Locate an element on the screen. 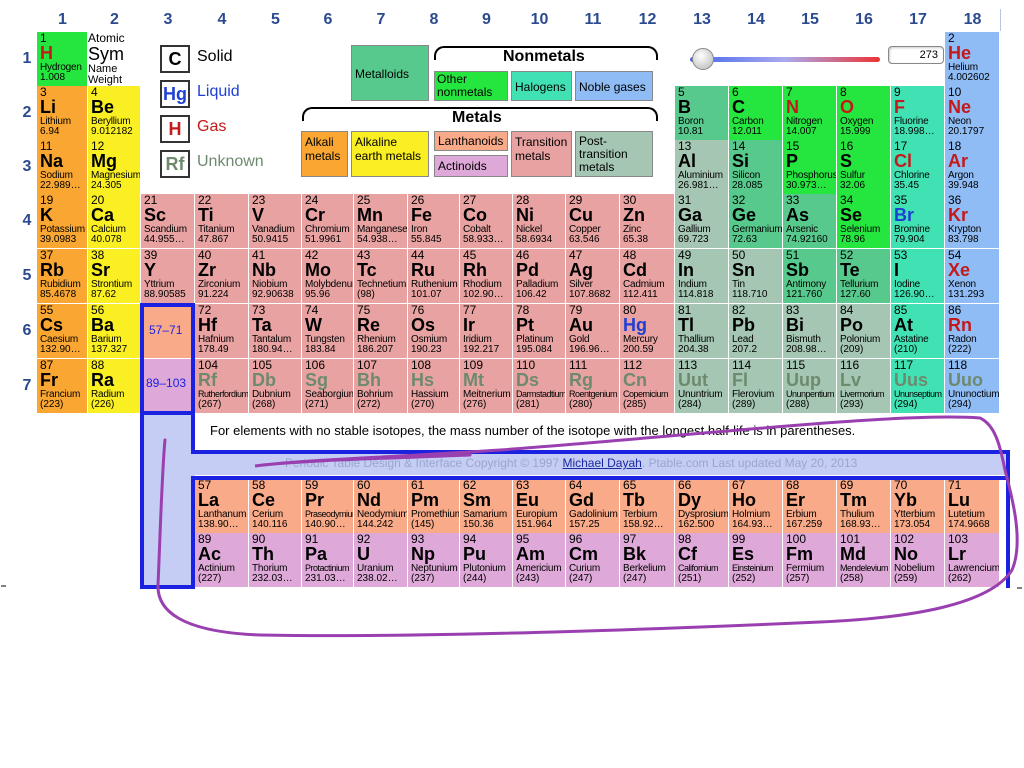 This screenshot has width=1024, height=768. category-alkaline-earth: Alkaline earth metals is located at coordinates (390, 154).